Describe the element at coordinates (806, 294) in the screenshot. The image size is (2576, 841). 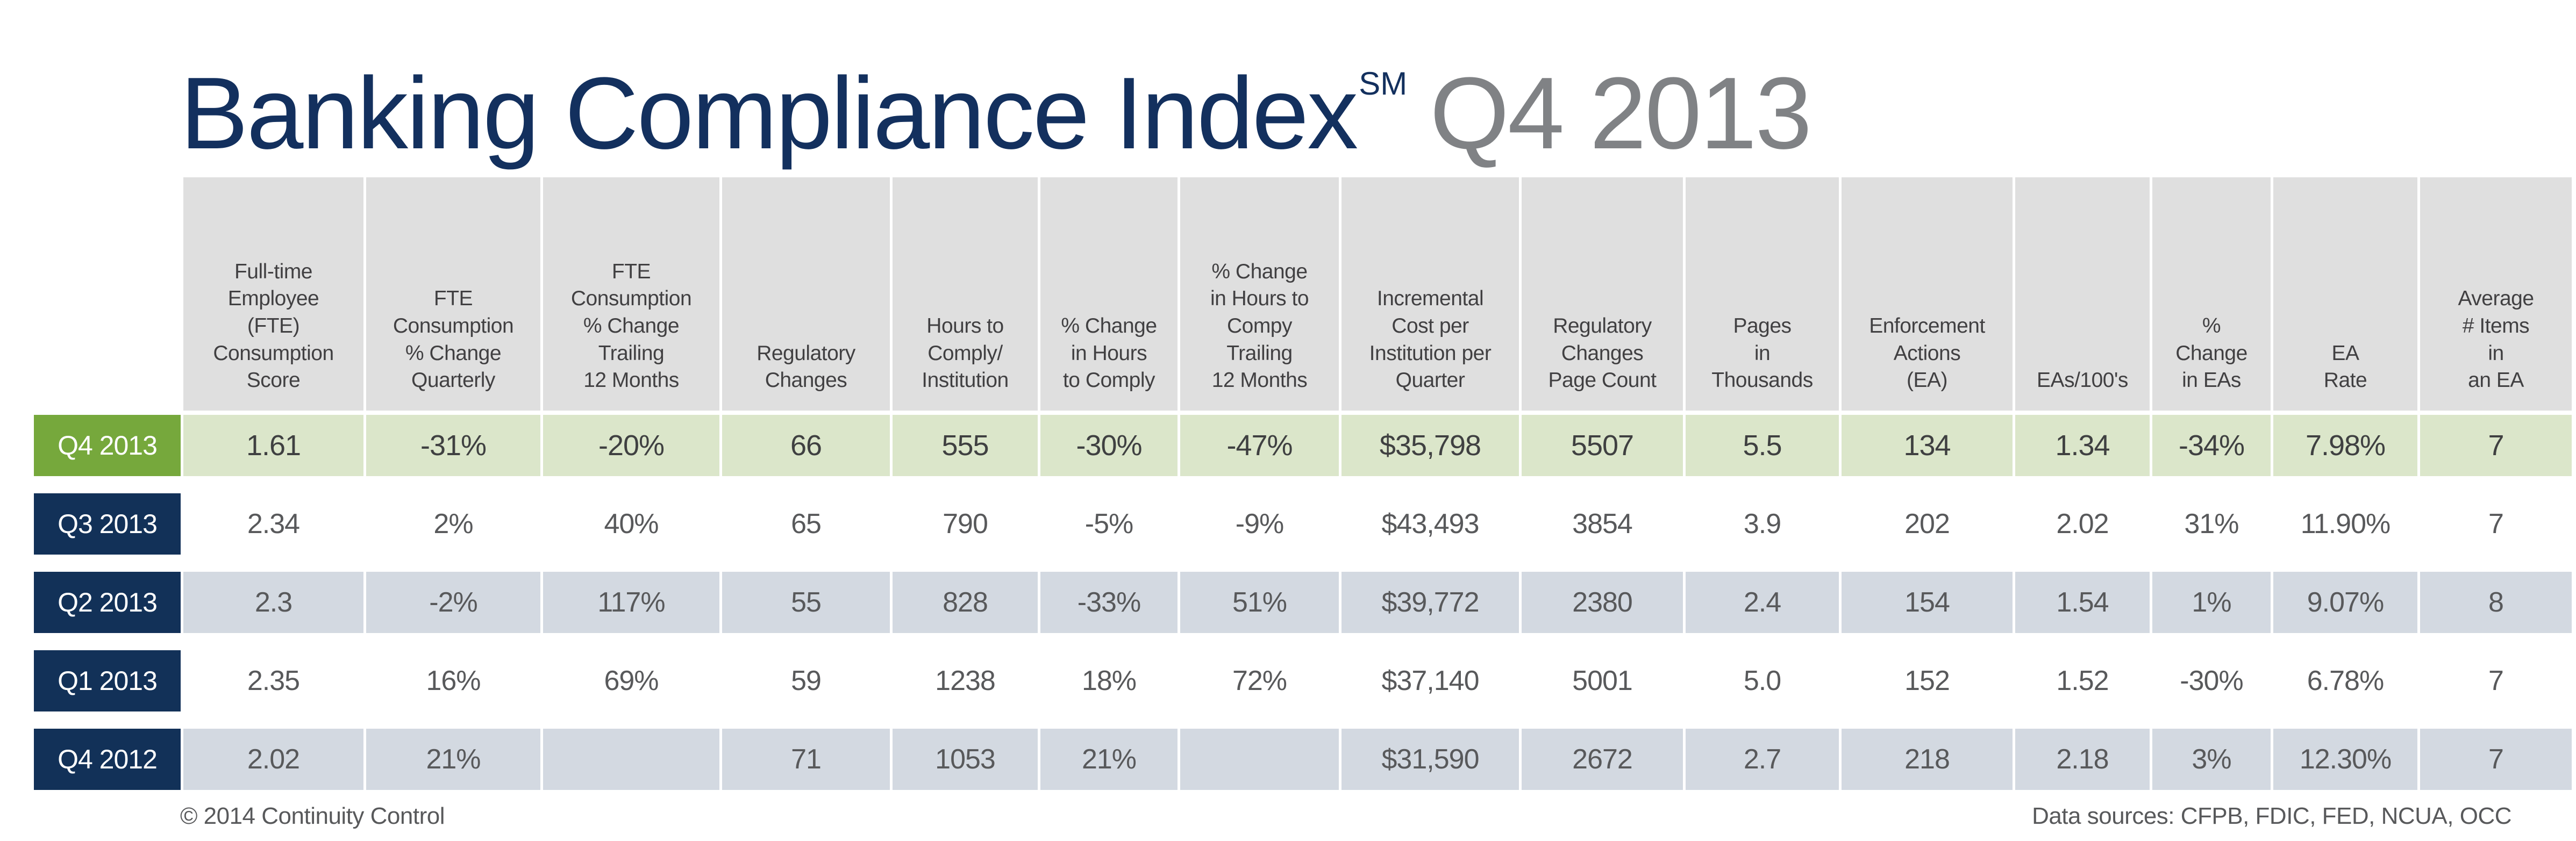
I see `col-header-regulatory-changes: Regulatory Changes` at that location.